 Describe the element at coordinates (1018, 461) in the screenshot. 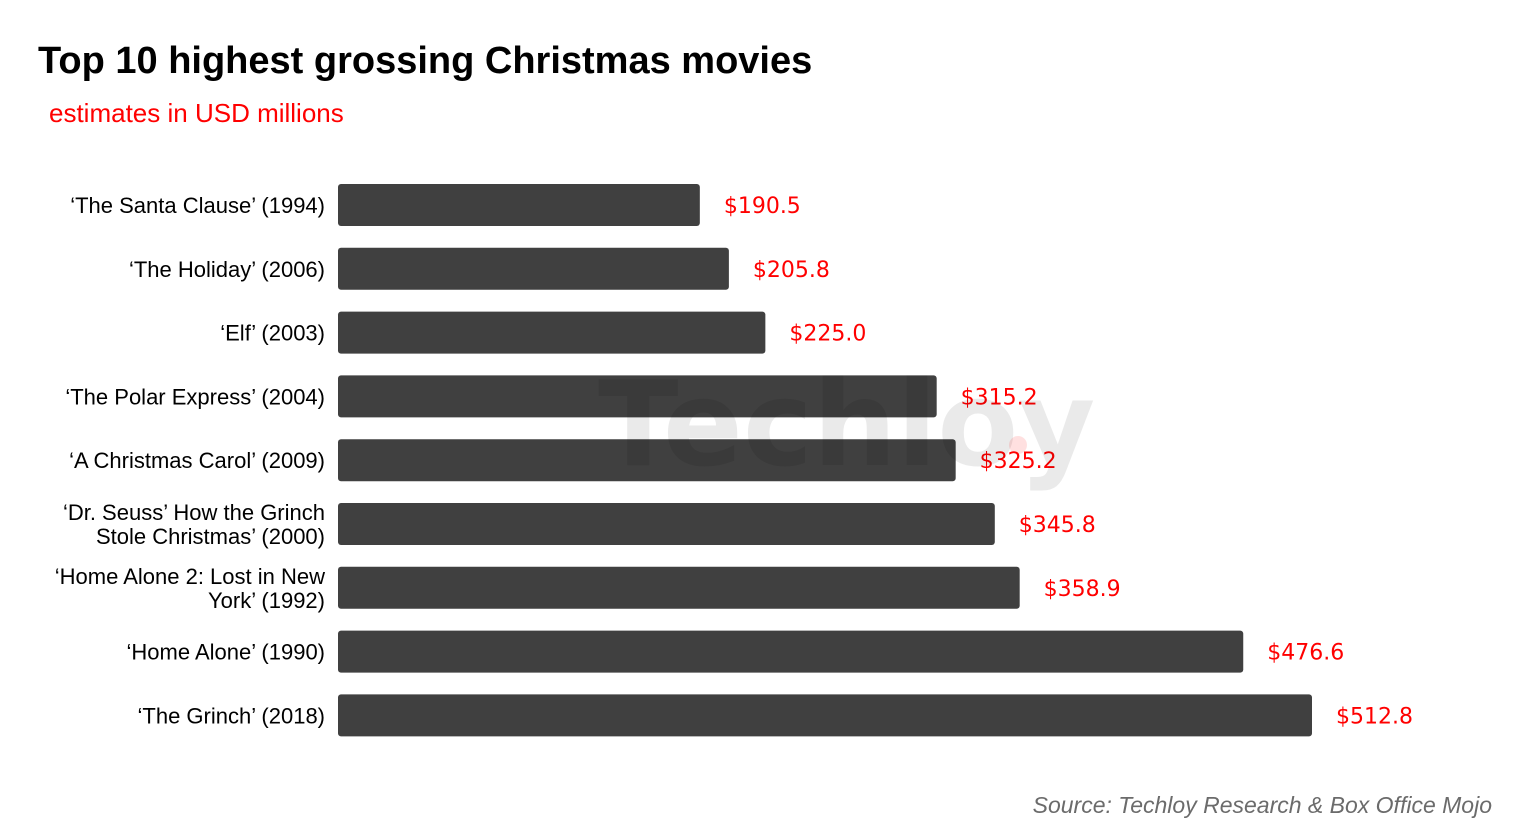

I see `value-label: $325.2` at that location.